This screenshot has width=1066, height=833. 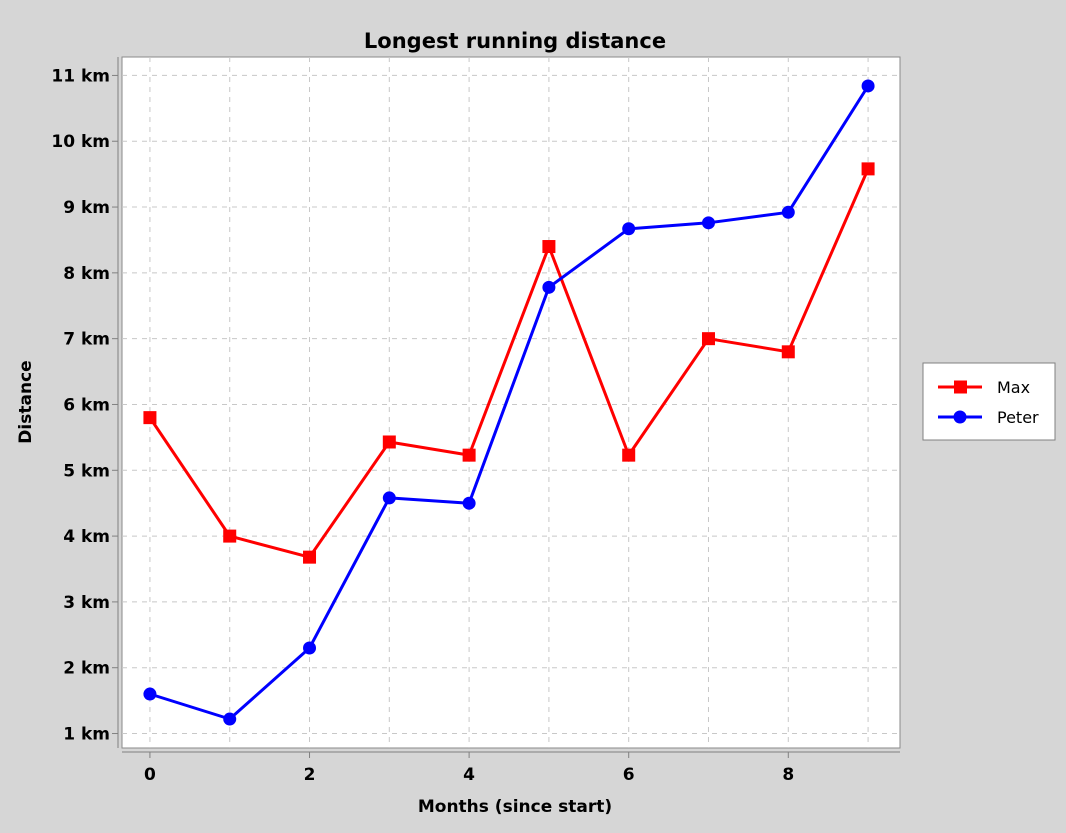 I want to click on y-tick-label: 11 km, so click(x=80, y=76).